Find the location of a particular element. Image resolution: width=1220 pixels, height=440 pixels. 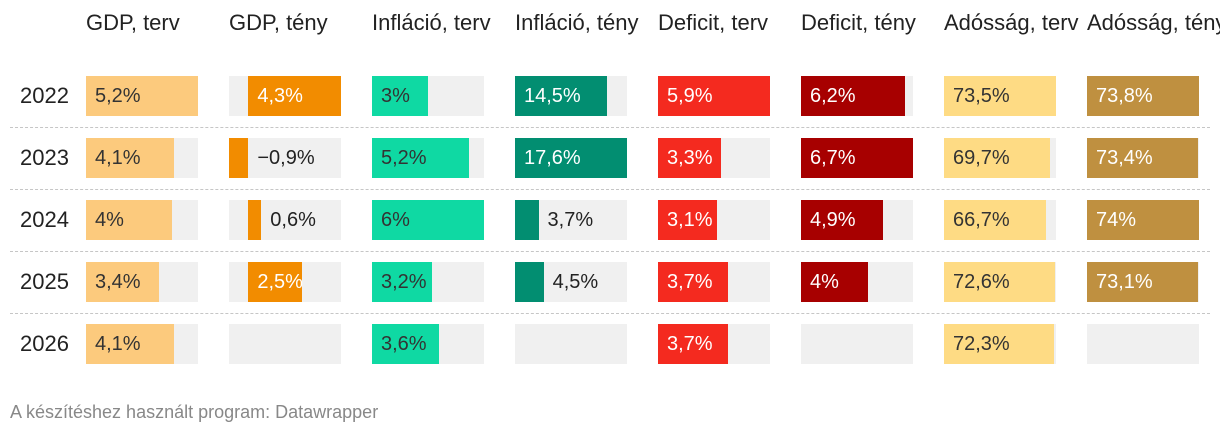

cell-track: 4% is located at coordinates (142, 220).